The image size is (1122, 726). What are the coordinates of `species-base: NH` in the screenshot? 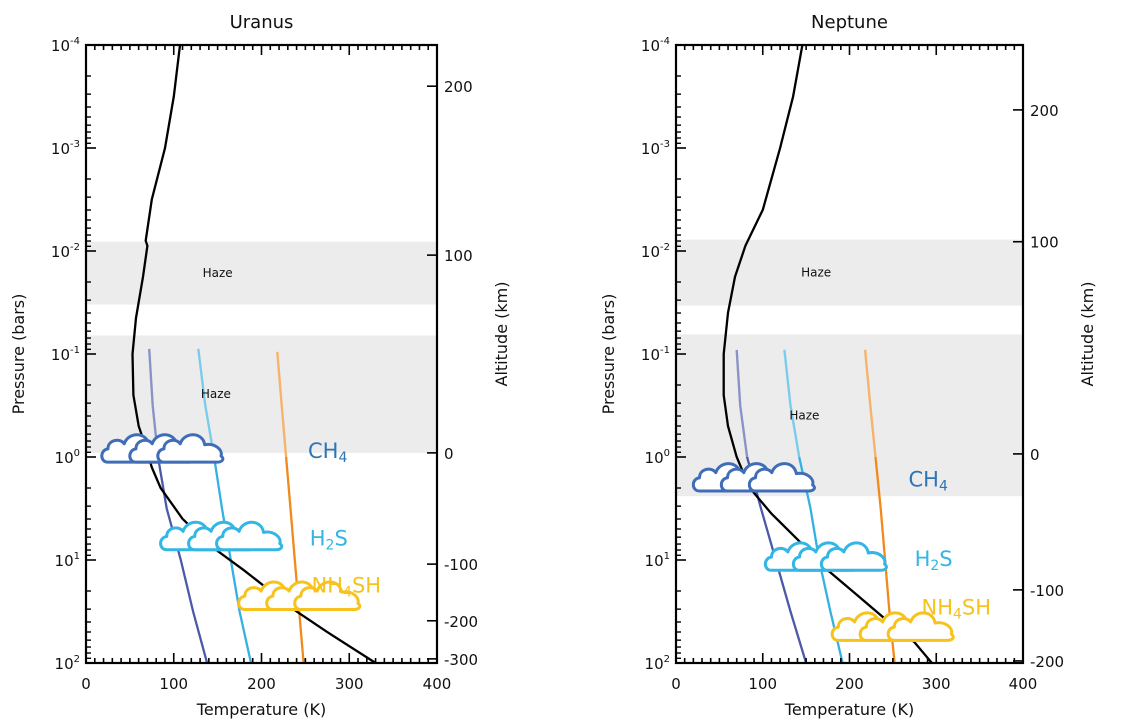 It's located at (328, 586).